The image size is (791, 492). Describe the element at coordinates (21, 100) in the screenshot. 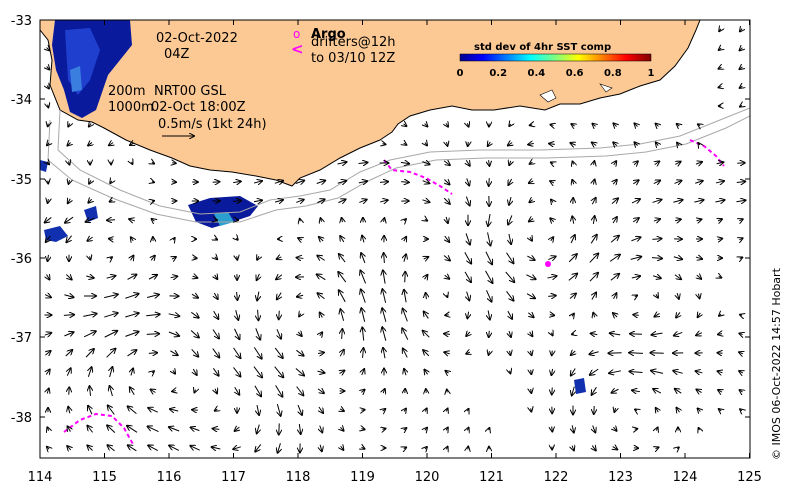

I see `y-tick-label: -34` at that location.